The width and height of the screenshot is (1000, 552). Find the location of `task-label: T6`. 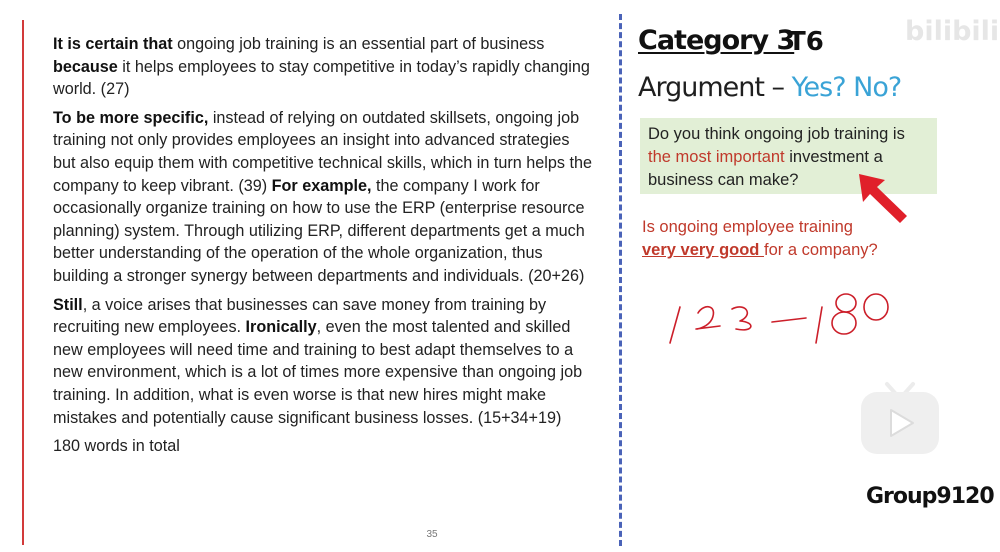

task-label: T6 is located at coordinates (806, 42).